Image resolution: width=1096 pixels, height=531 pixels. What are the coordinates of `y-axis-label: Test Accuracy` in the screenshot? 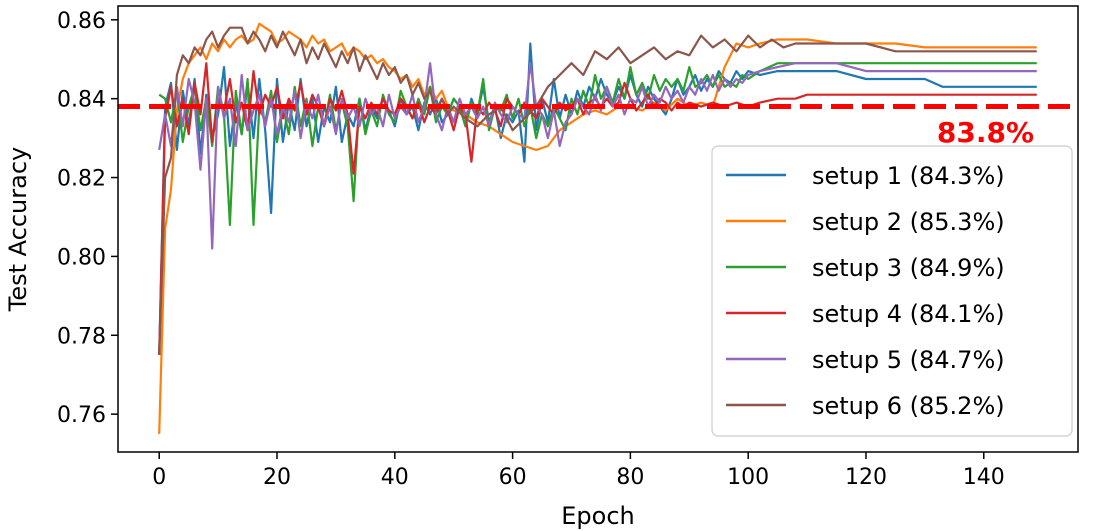 It's located at (18, 229).